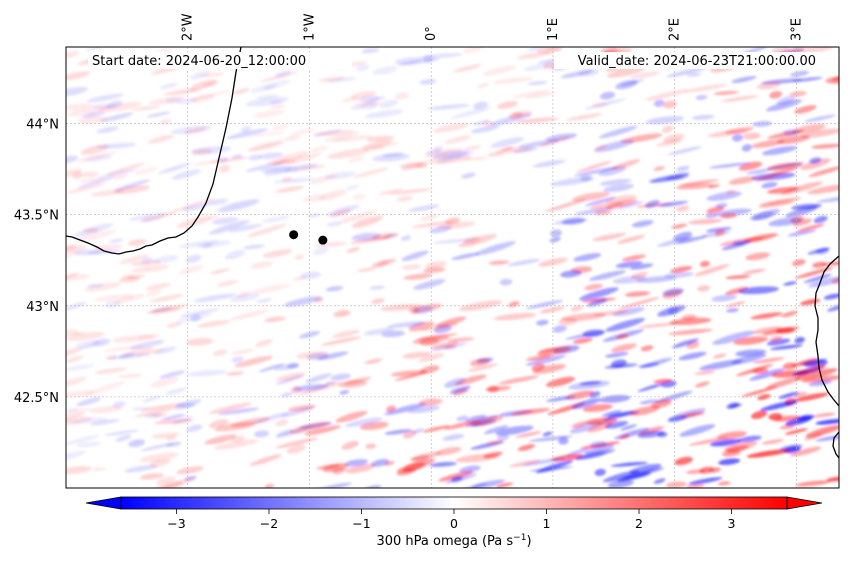  Describe the element at coordinates (528, 541) in the screenshot. I see `colorbar-label-end: )` at that location.